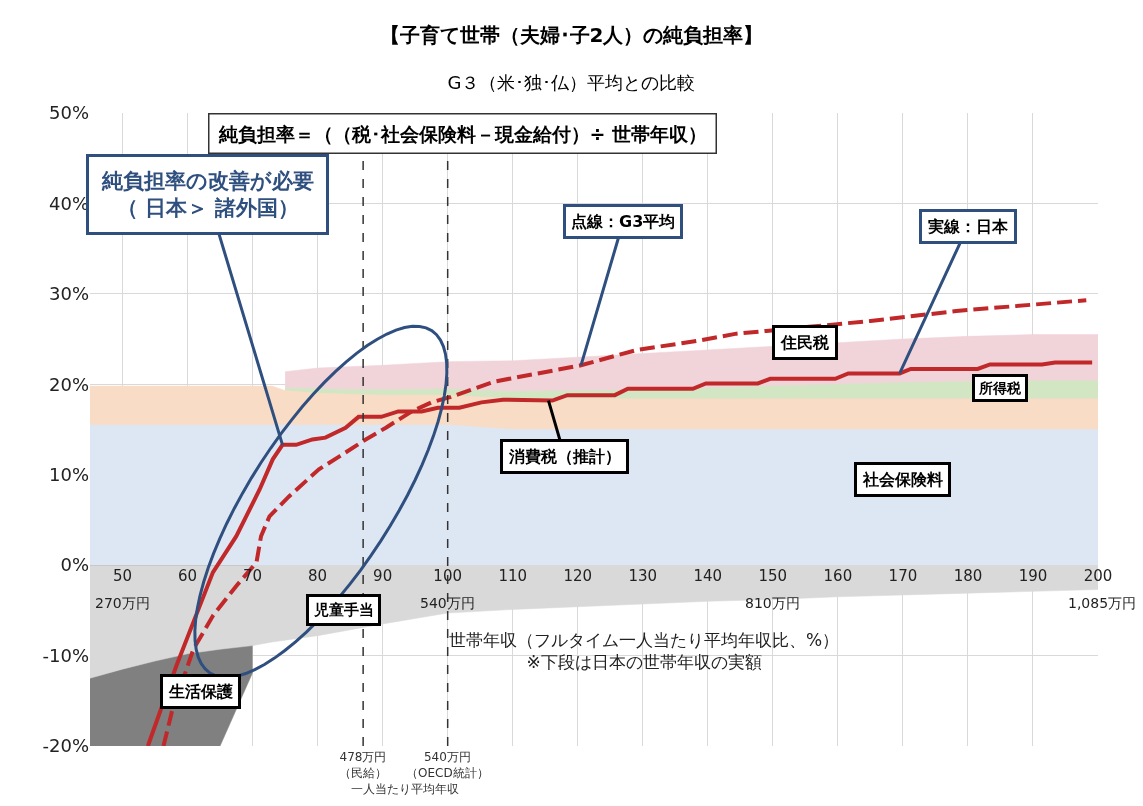 This screenshot has height=806, width=1143. I want to click on y-tick-label: 10%, so click(68, 475).